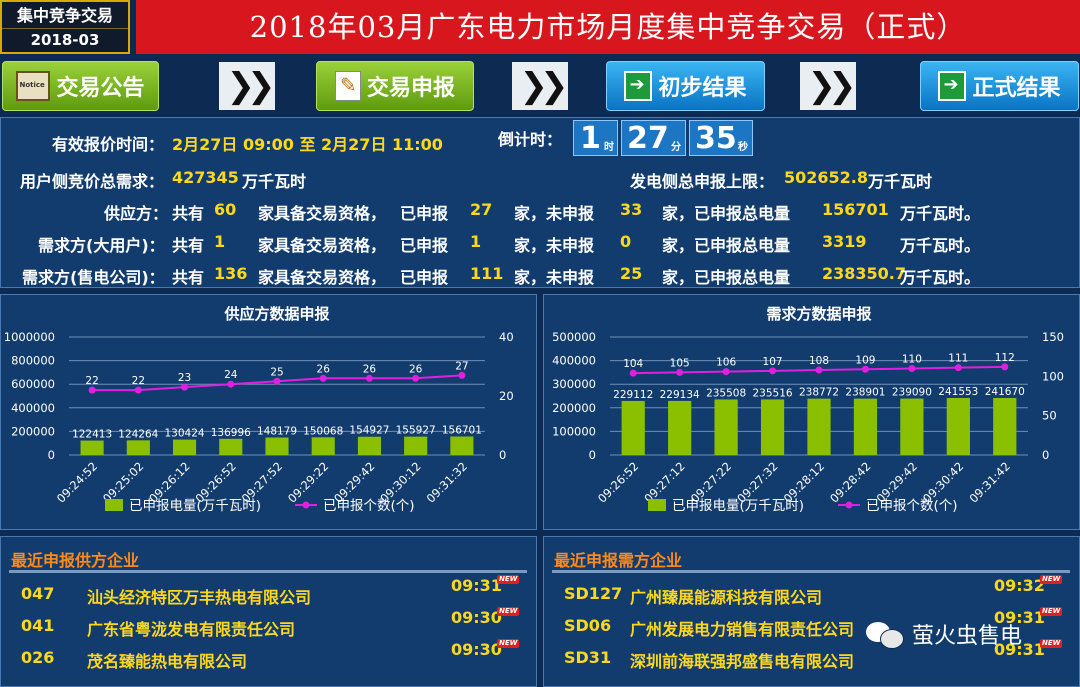 This screenshot has width=1080, height=687. What do you see at coordinates (1053, 376) in the screenshot?
I see `y2-tick-label: 100` at bounding box center [1053, 376].